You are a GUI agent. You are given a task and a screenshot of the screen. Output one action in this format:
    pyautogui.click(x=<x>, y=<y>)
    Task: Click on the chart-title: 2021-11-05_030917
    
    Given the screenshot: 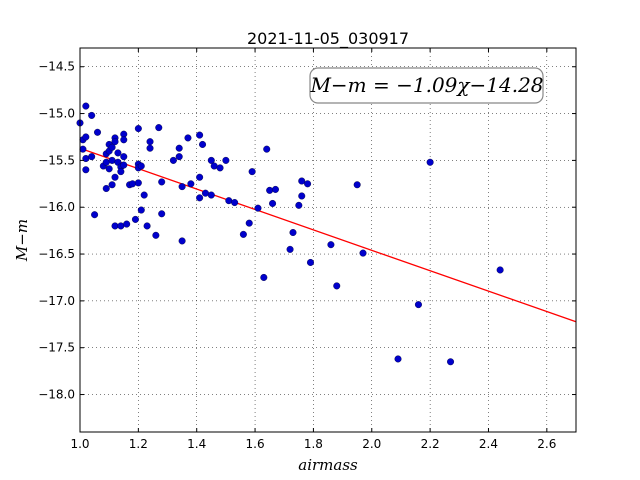 What is the action you would take?
    pyautogui.click(x=328, y=39)
    